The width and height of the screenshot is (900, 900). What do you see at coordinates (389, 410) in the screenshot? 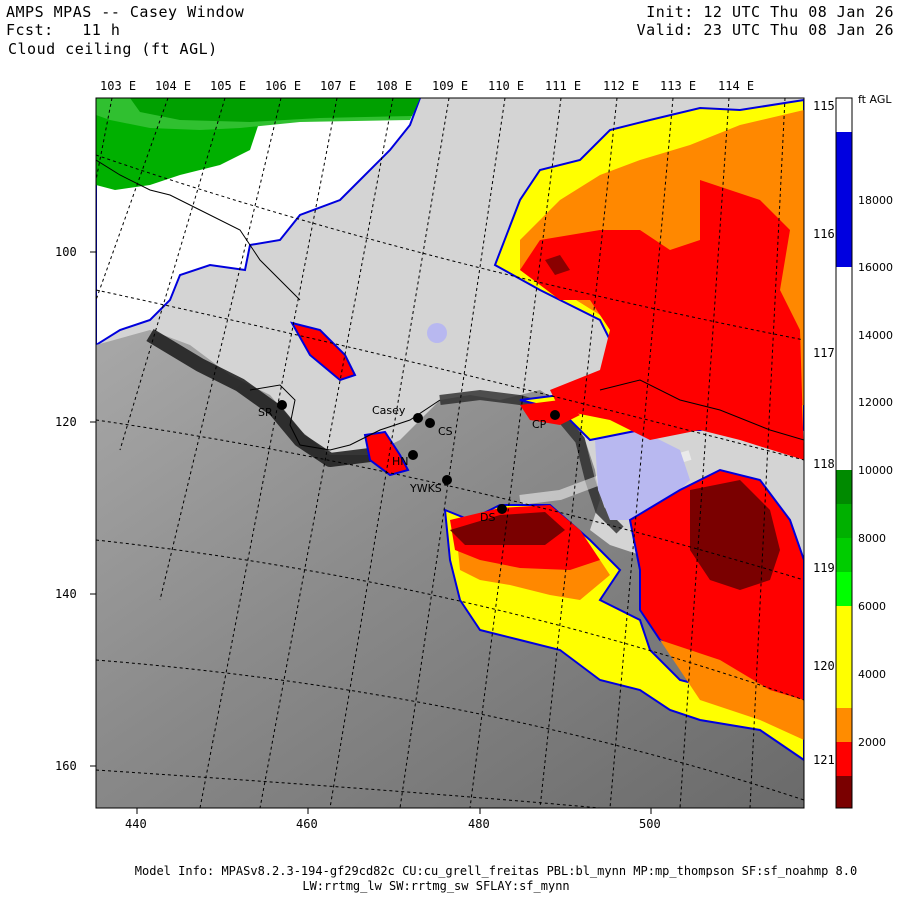
I see `station-label: Casey` at bounding box center [389, 410].